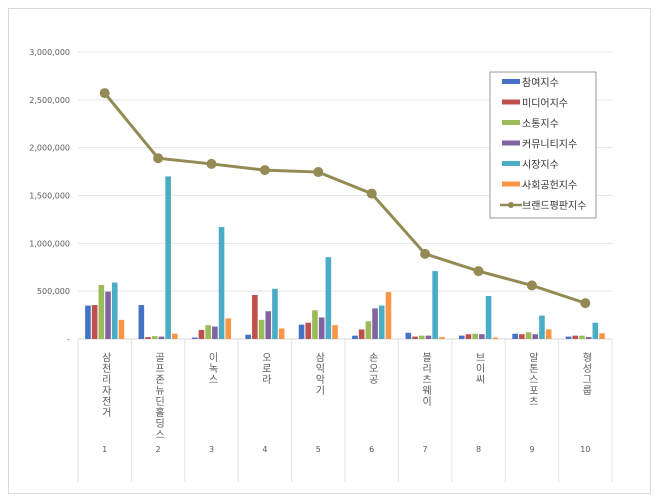  I want to click on legend-marker, so click(511, 205).